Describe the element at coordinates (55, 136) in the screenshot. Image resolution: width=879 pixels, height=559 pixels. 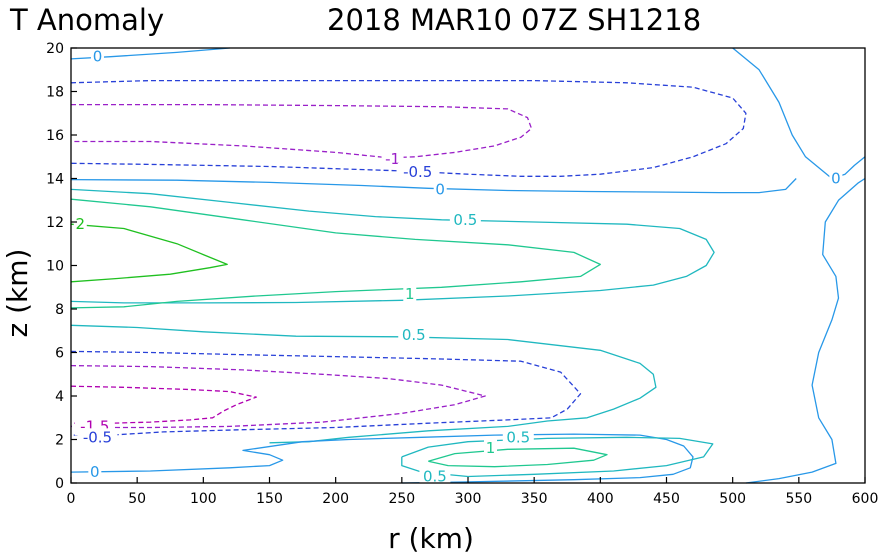
I see `y-tick-label: 16` at that location.